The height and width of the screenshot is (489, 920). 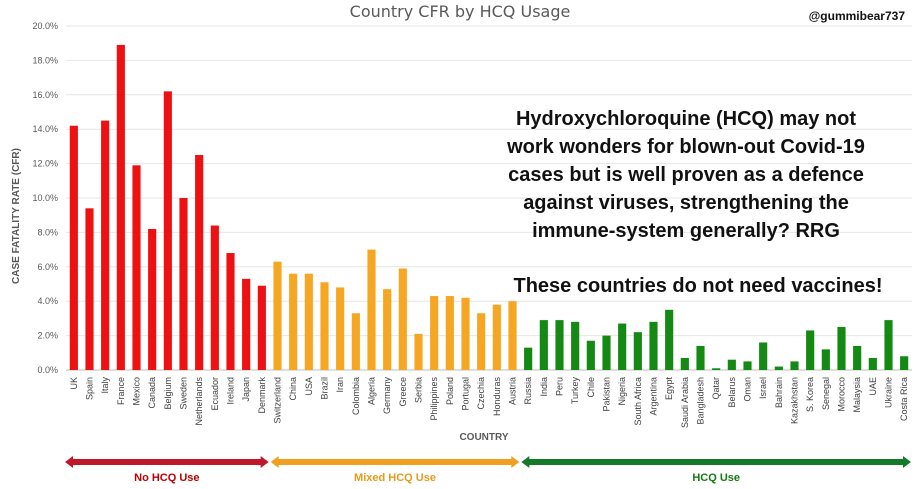 What do you see at coordinates (262, 395) in the screenshot?
I see `x-tick-label: Denmark` at bounding box center [262, 395].